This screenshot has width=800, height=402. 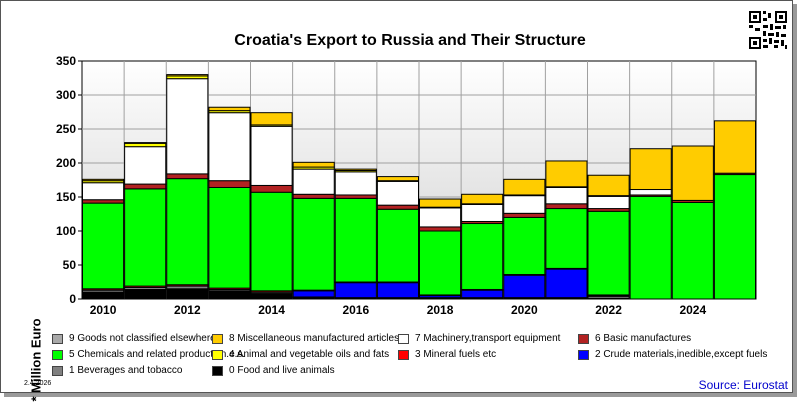 I want to click on y-tick-label: 100, so click(x=66, y=231).